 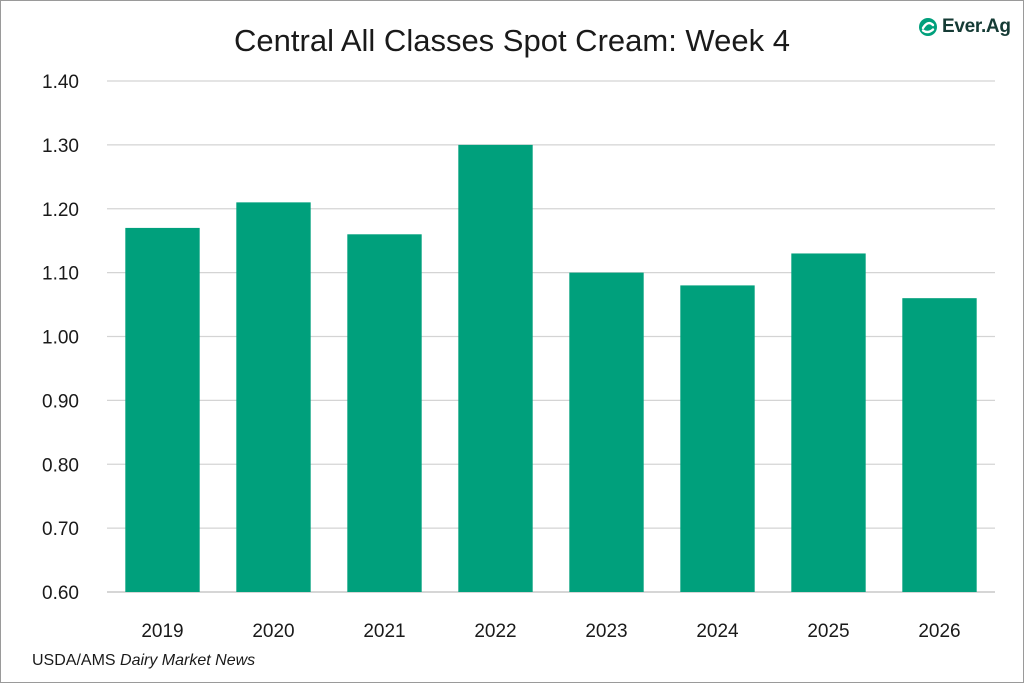 What do you see at coordinates (495, 631) in the screenshot?
I see `x-tick-label: 2022` at bounding box center [495, 631].